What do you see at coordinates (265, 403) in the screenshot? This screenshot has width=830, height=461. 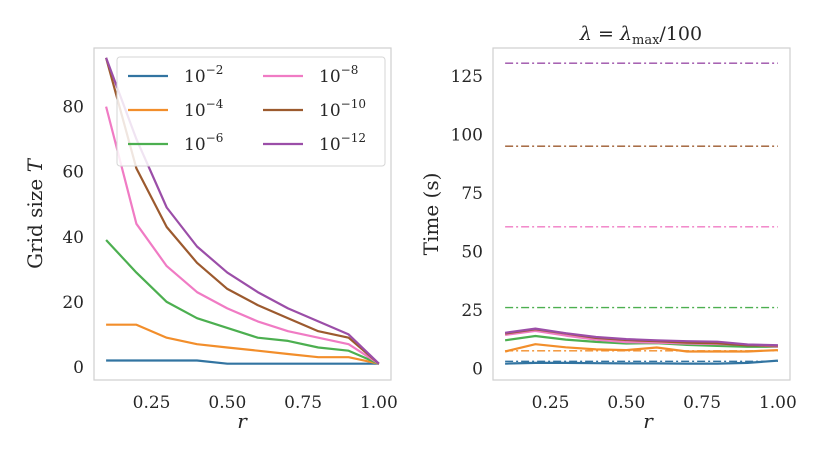 I see `left-x-tick-labels: 0.25 0.50 0.75 1.00` at bounding box center [265, 403].